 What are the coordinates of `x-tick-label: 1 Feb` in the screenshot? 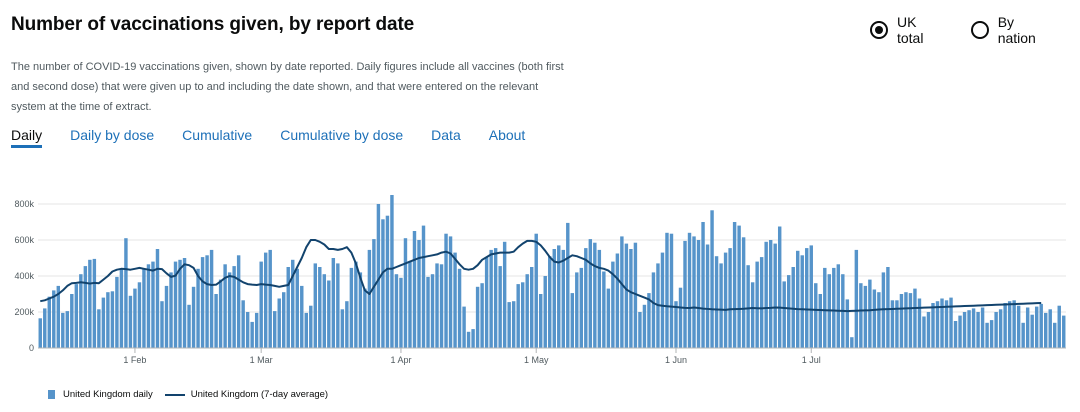 It's located at (134, 360).